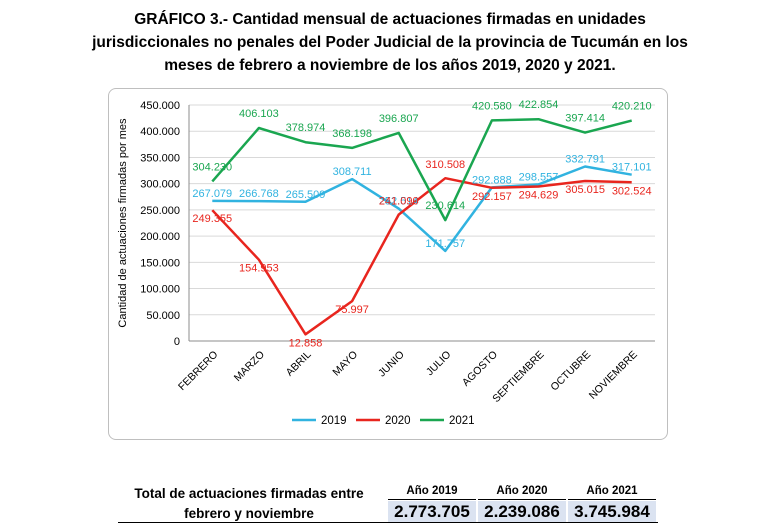 The image size is (776, 531). What do you see at coordinates (632, 107) in the screenshot?
I see `data-label: 420.210` at bounding box center [632, 107].